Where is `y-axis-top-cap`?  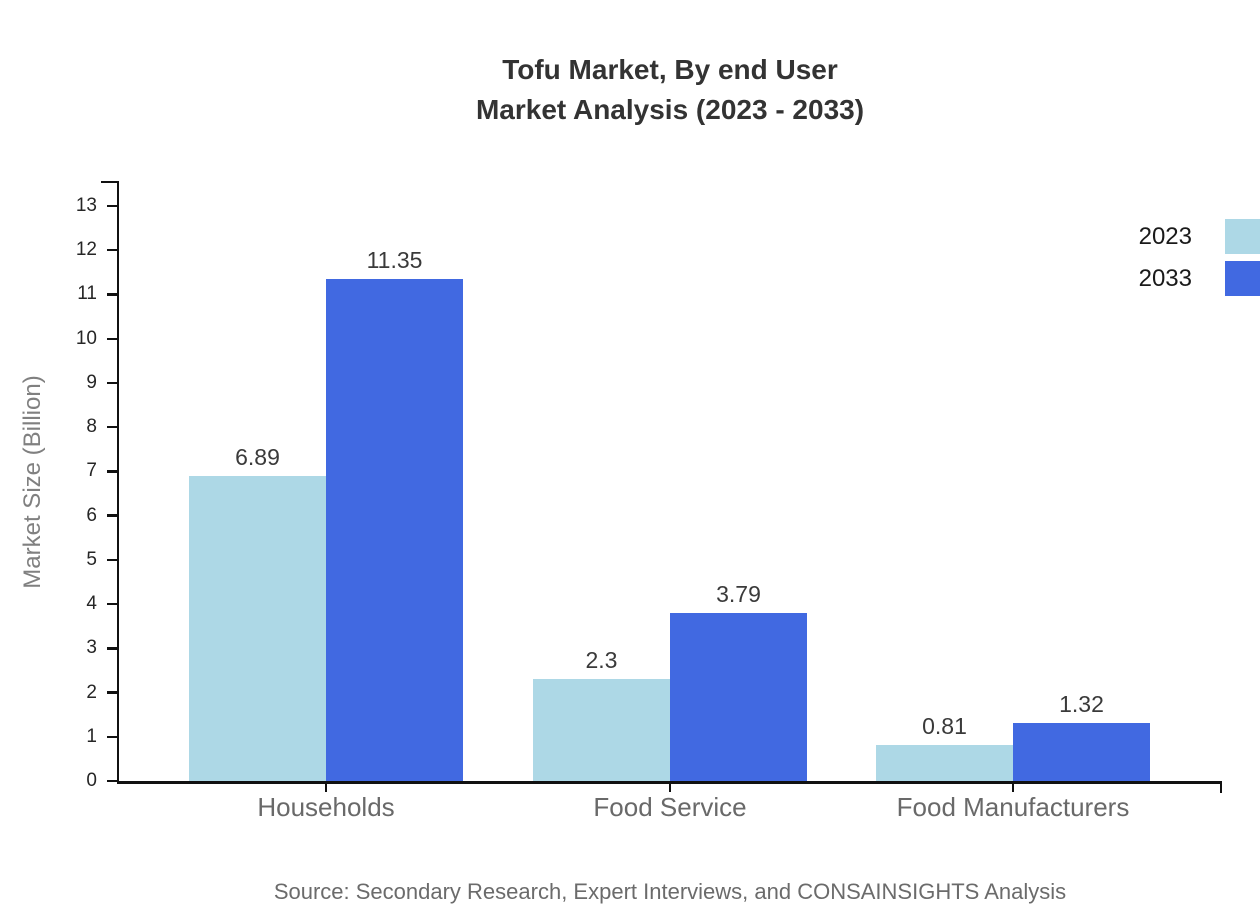 y-axis-top-cap is located at coordinates (110, 182).